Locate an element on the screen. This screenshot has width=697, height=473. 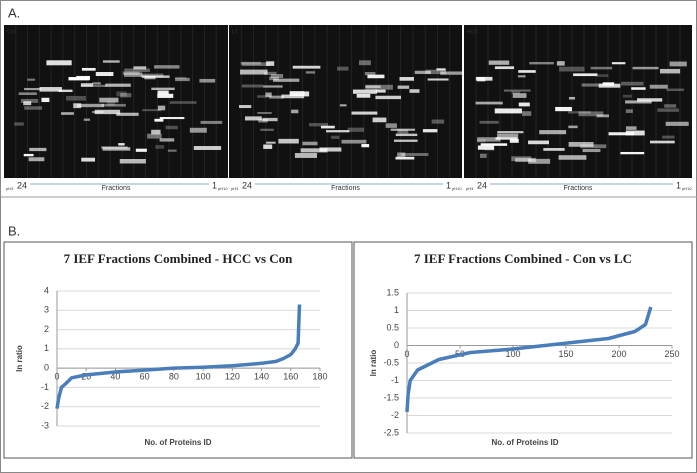
y-tick-label: 0.5 is located at coordinates (392, 327).